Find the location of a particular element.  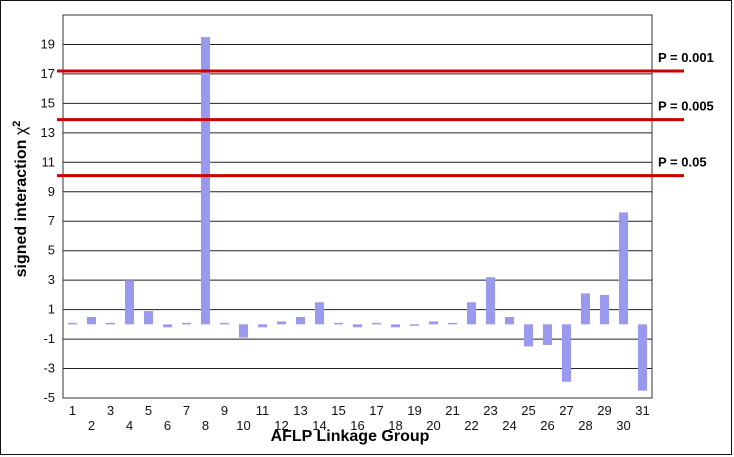

x-tick-label: 31 is located at coordinates (642, 410).